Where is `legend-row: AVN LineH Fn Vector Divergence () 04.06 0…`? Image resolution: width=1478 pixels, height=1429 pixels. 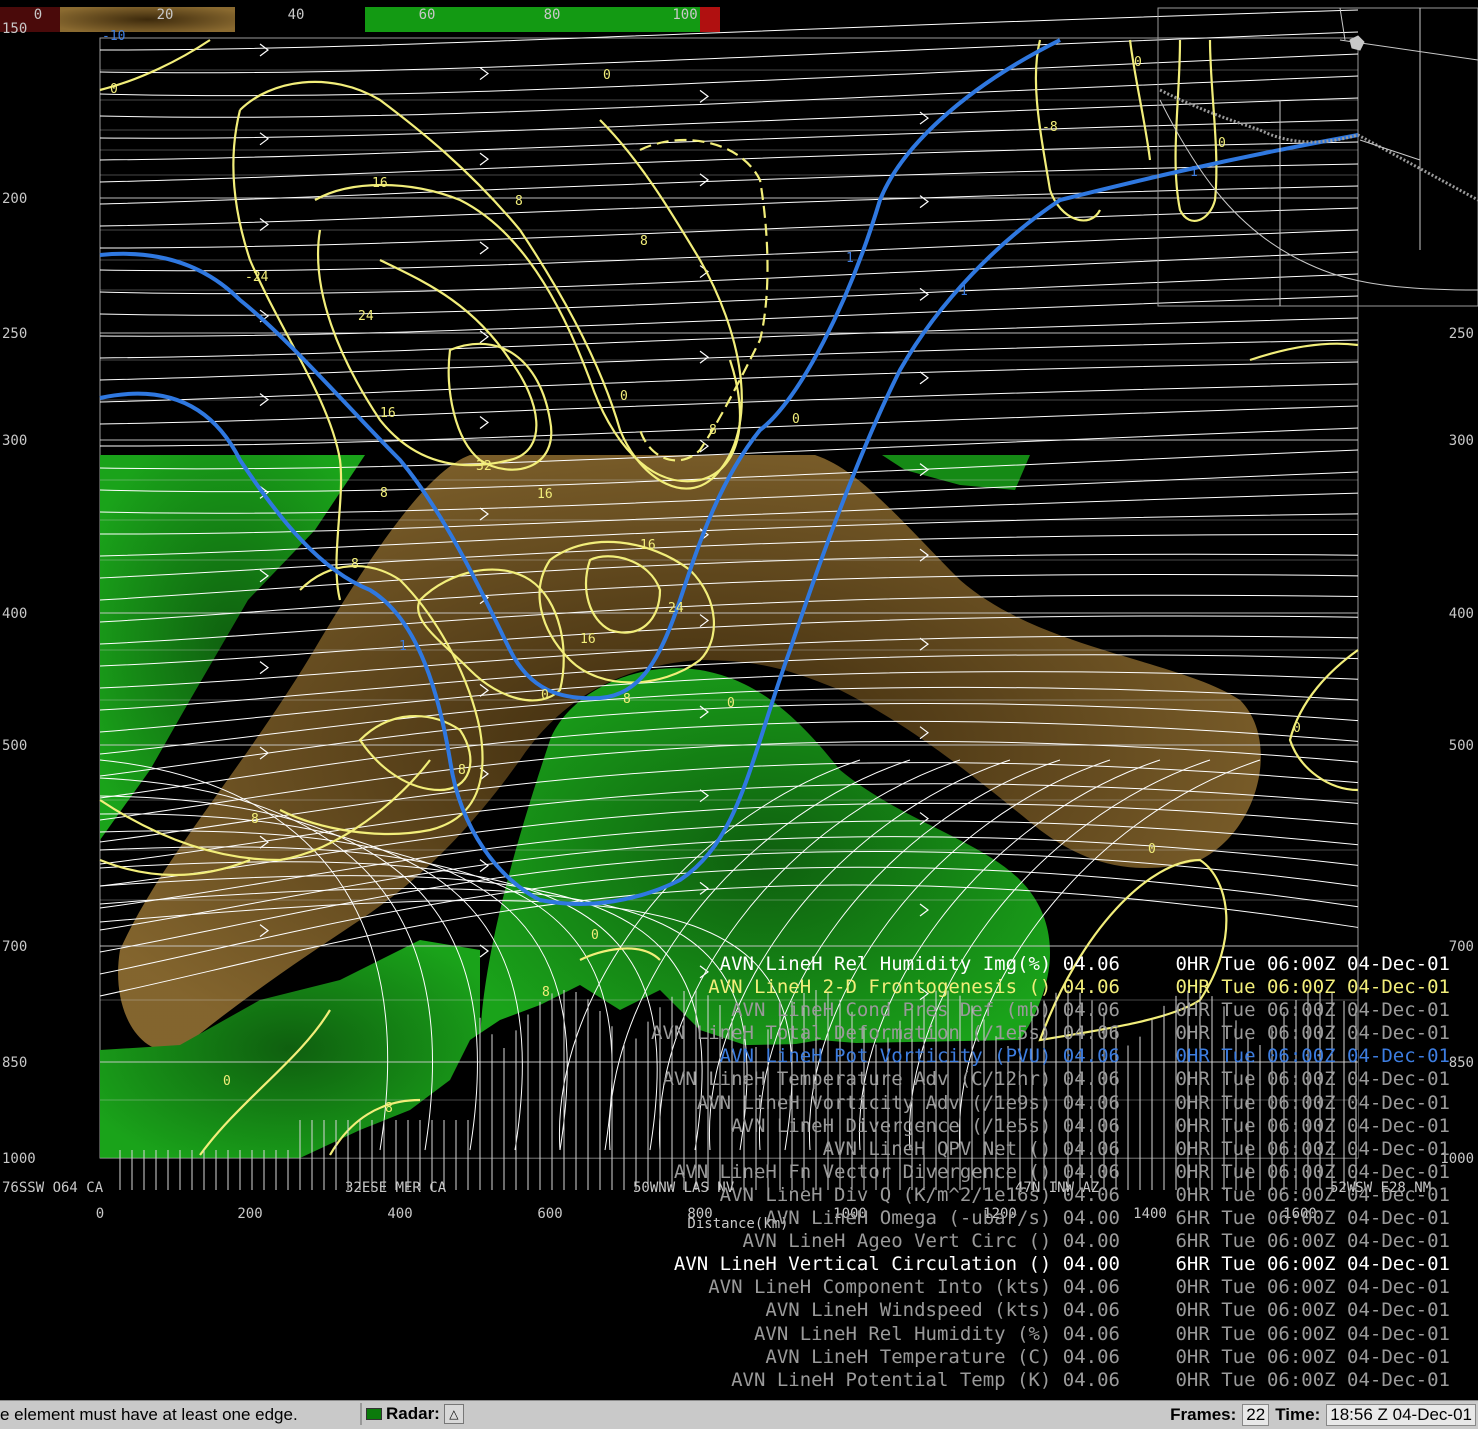
legend-row: AVN LineH Fn Vector Divergence () 04.06 0… is located at coordinates (950, 1172).